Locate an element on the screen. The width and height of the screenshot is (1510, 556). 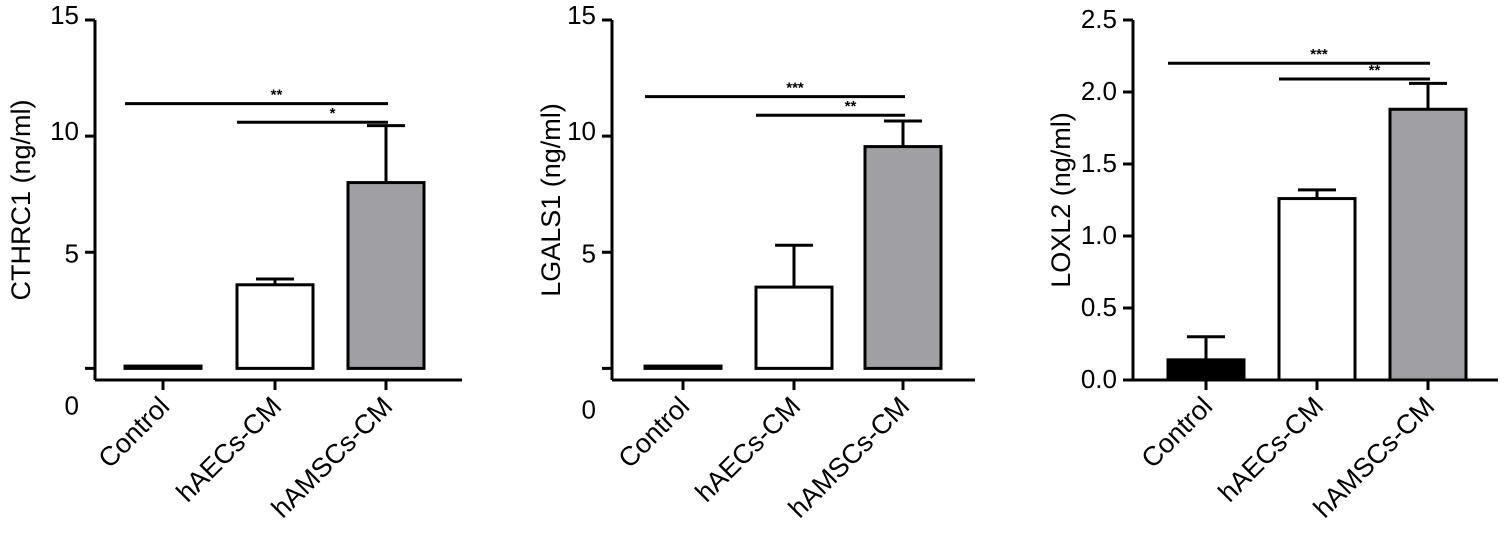
y-axis-label: LOXL2 (ng/ml) is located at coordinates (1061, 200).